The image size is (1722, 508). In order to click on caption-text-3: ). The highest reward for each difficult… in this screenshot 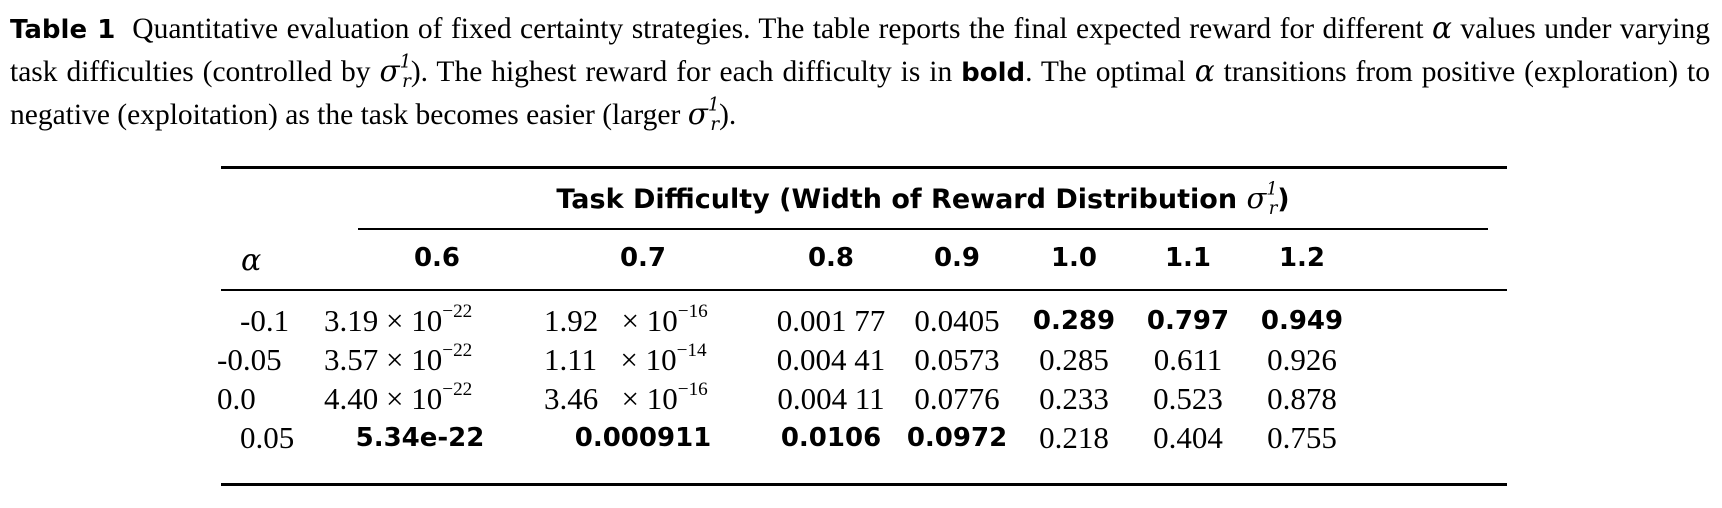, I will do `click(686, 72)`.